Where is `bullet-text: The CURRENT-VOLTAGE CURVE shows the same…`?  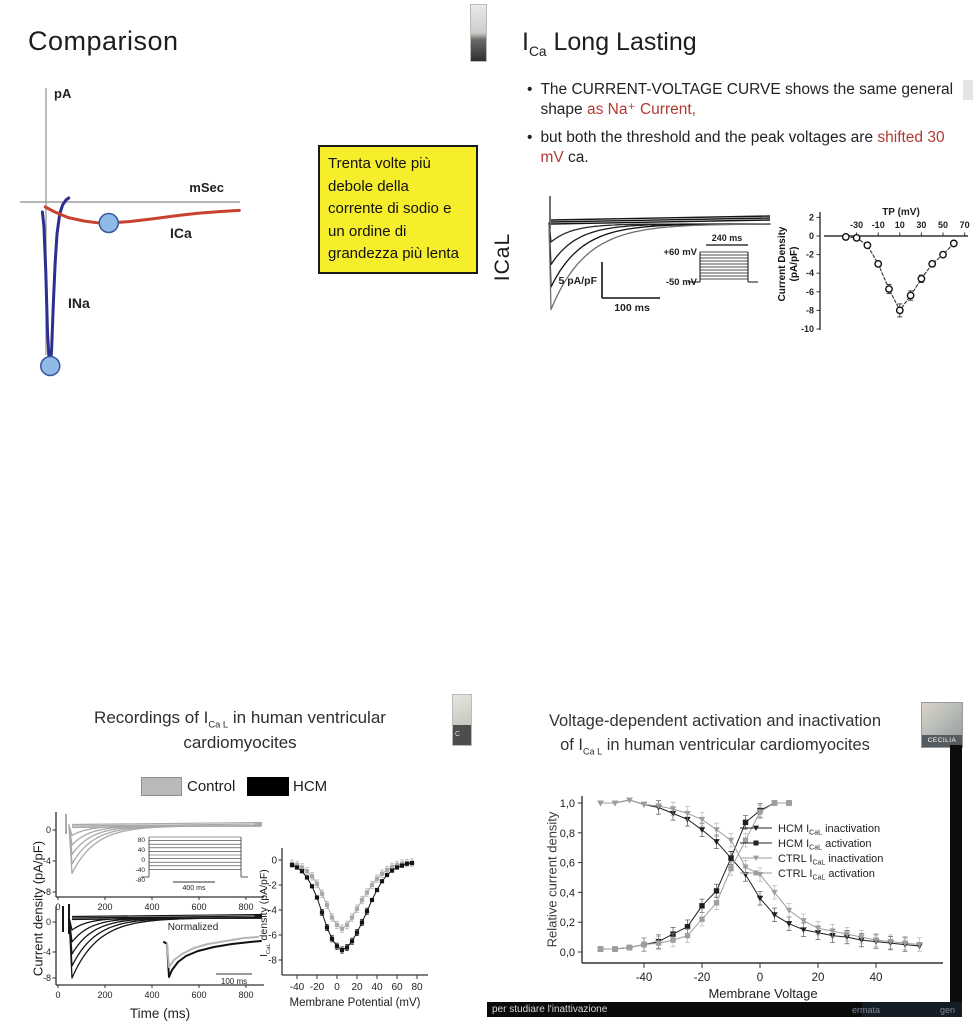 bullet-text: The CURRENT-VOLTAGE CURVE shows the same… is located at coordinates (747, 100).